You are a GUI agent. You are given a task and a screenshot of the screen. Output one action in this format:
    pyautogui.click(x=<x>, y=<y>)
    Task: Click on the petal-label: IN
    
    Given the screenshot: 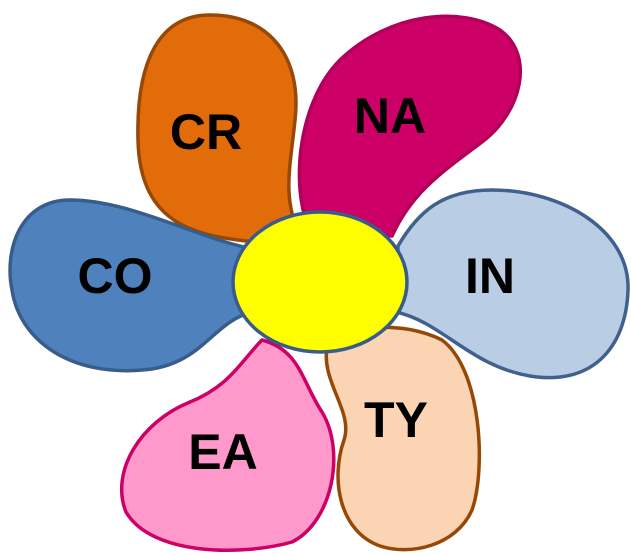 What is the action you would take?
    pyautogui.click(x=490, y=276)
    